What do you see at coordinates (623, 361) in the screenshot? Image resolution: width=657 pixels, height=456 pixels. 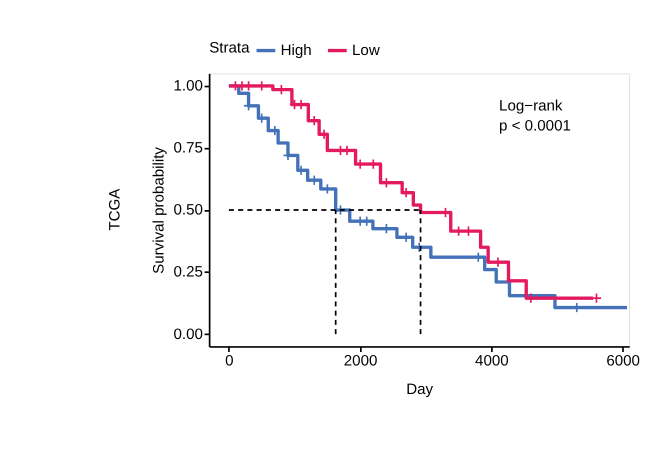 I see `x-tick-label: 6000` at bounding box center [623, 361].